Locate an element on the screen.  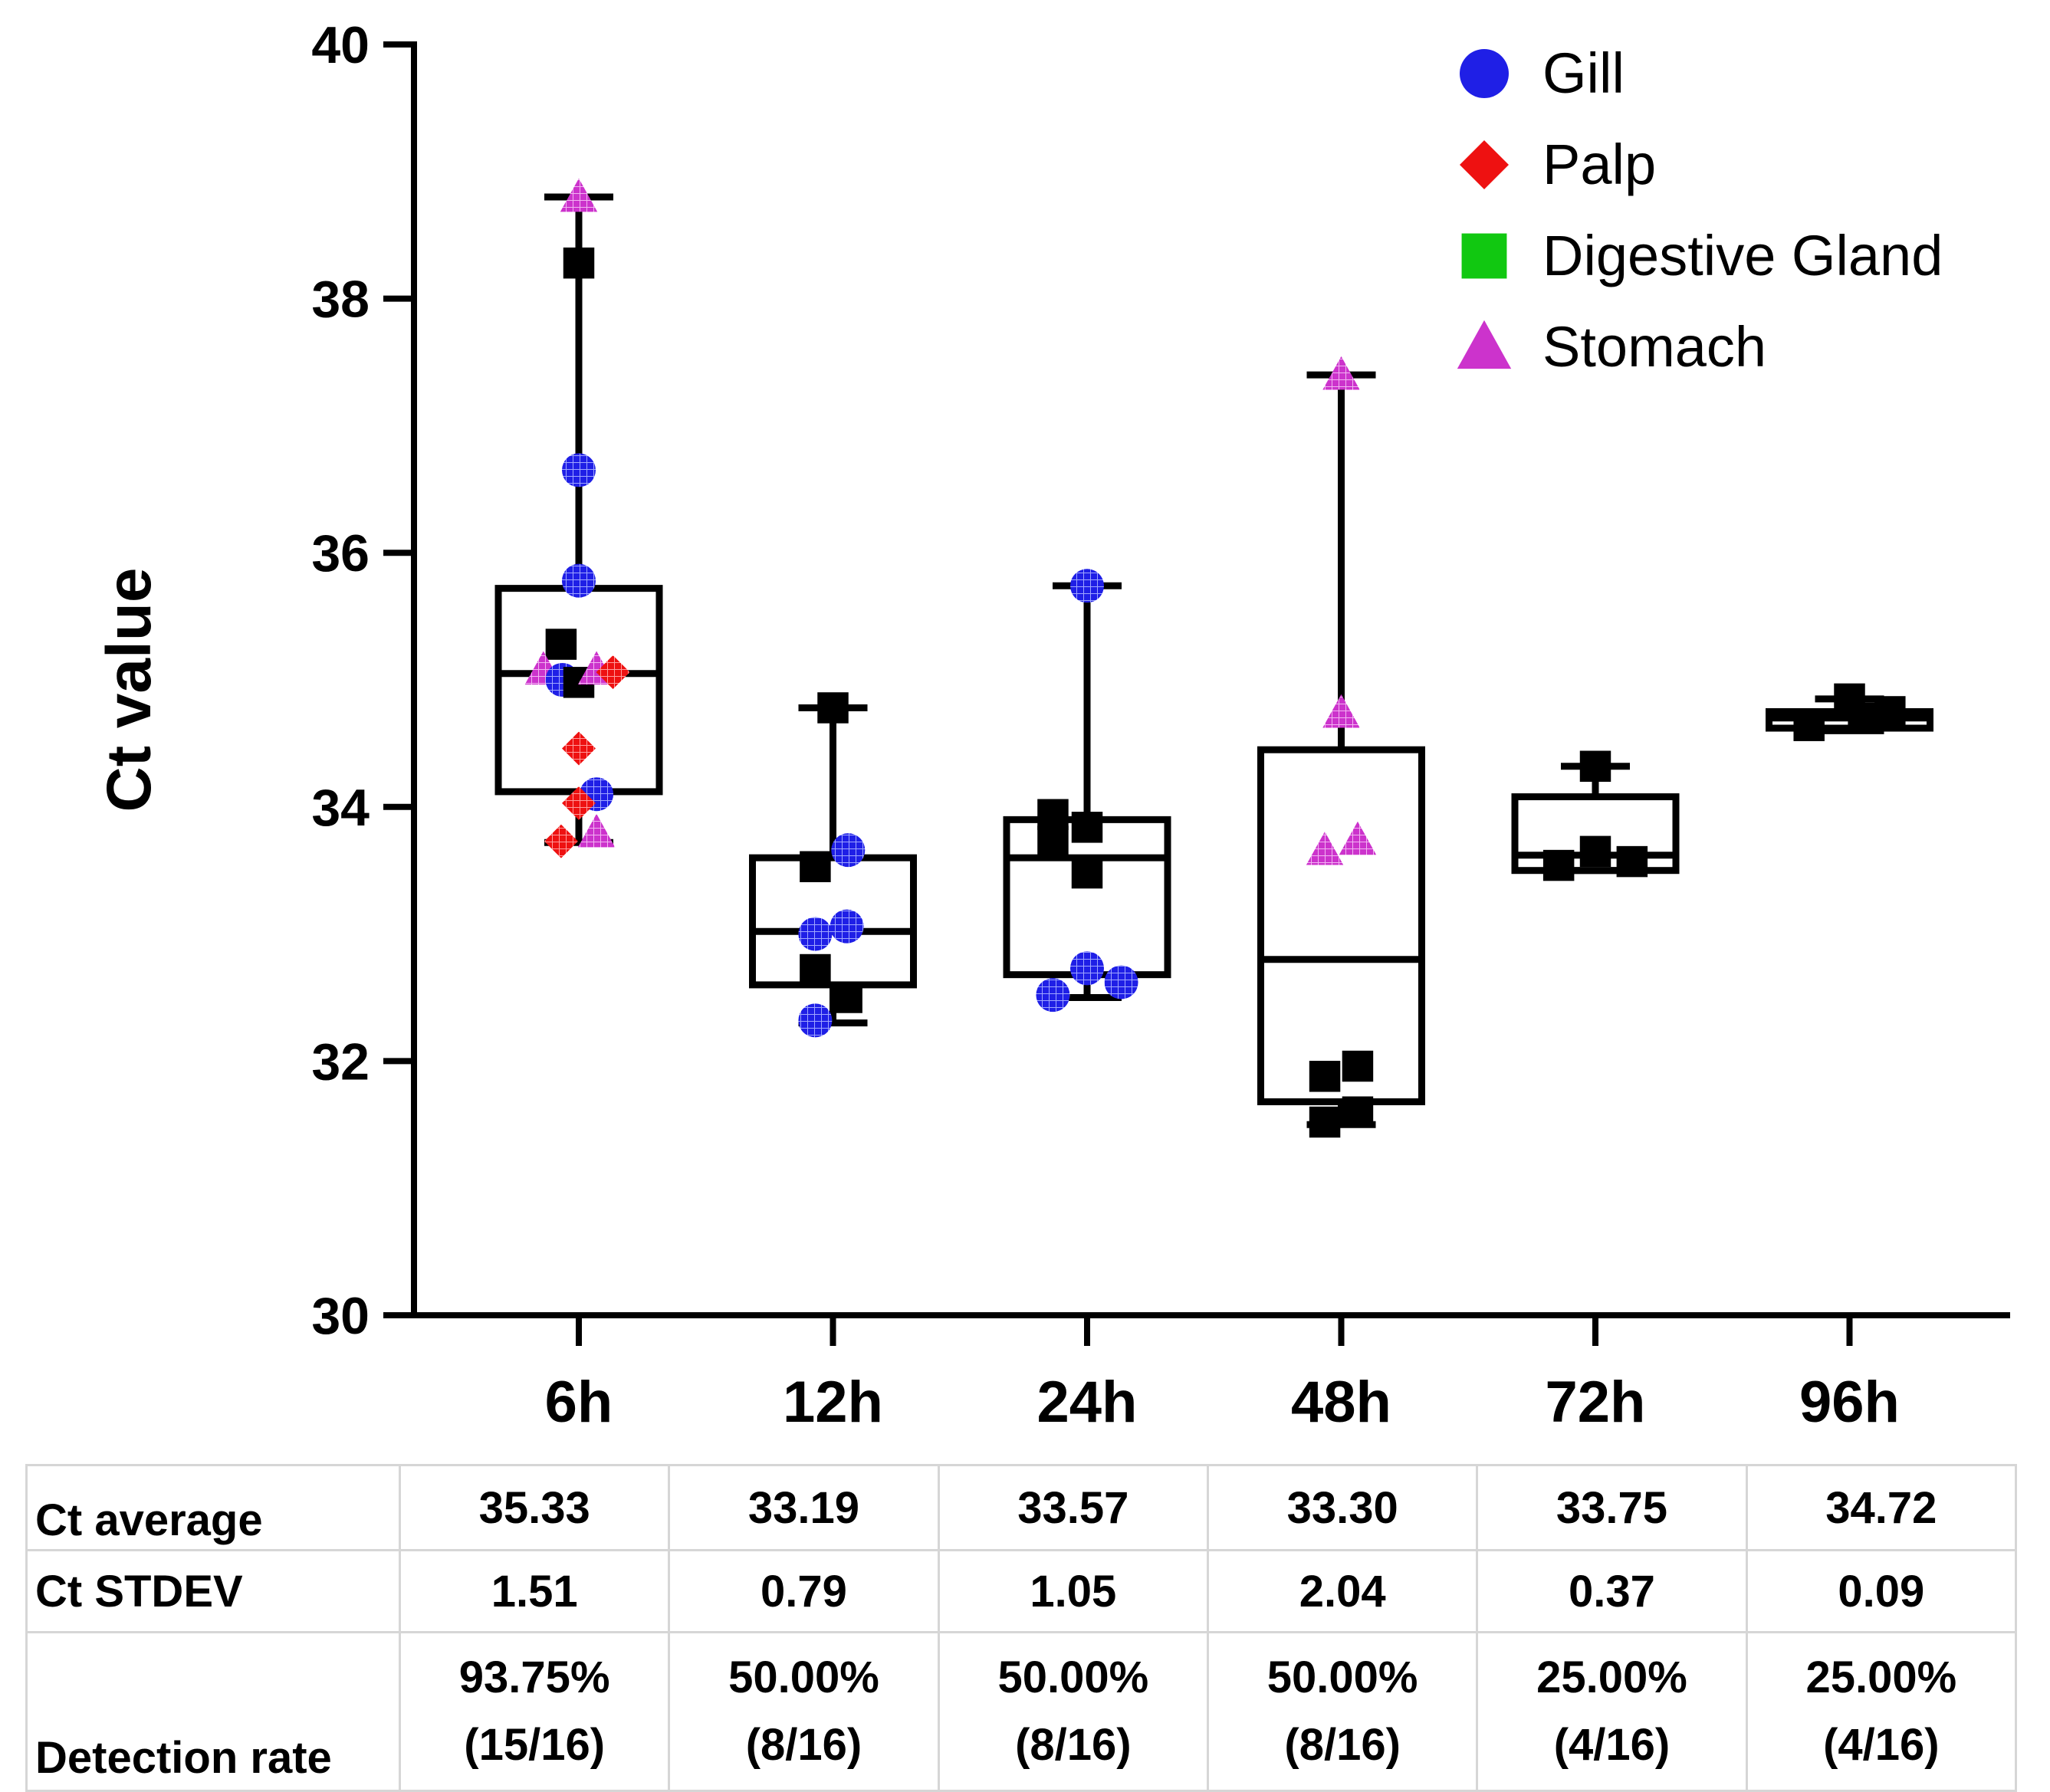
table-cell: 35.33 is located at coordinates (534, 1507).